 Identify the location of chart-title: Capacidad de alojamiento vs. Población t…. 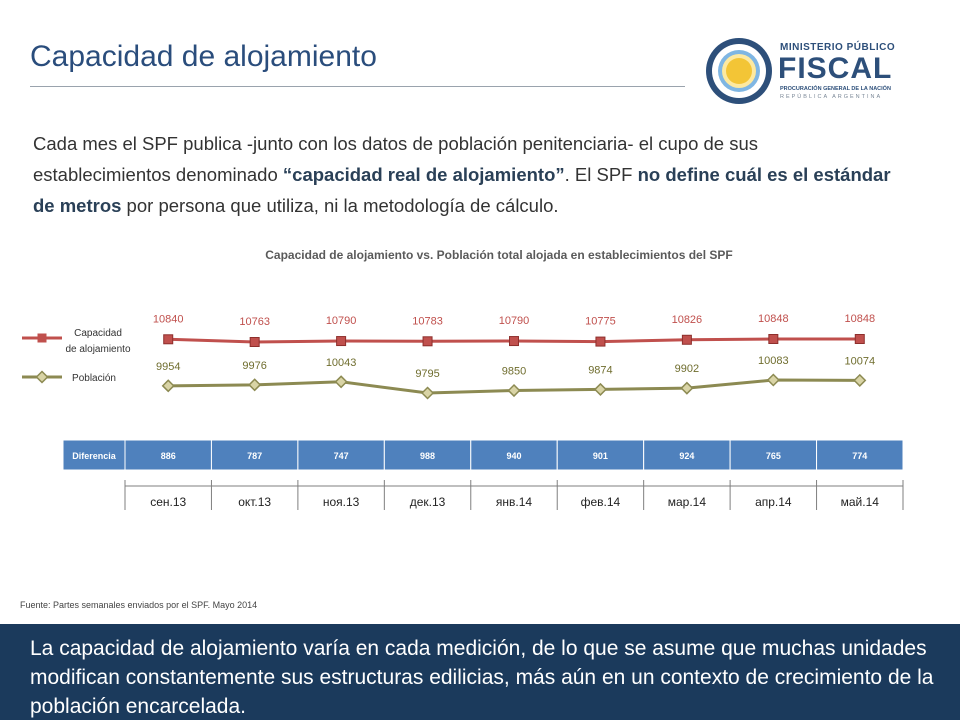
(499, 255).